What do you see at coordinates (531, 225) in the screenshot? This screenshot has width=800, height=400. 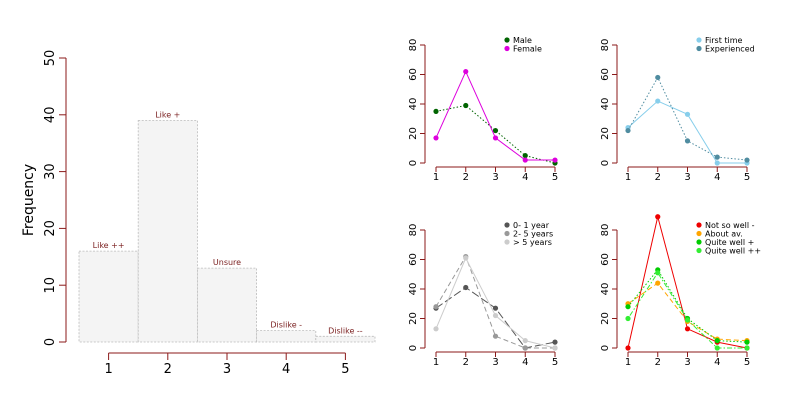 I see `legend-label: 0- 1 year` at bounding box center [531, 225].